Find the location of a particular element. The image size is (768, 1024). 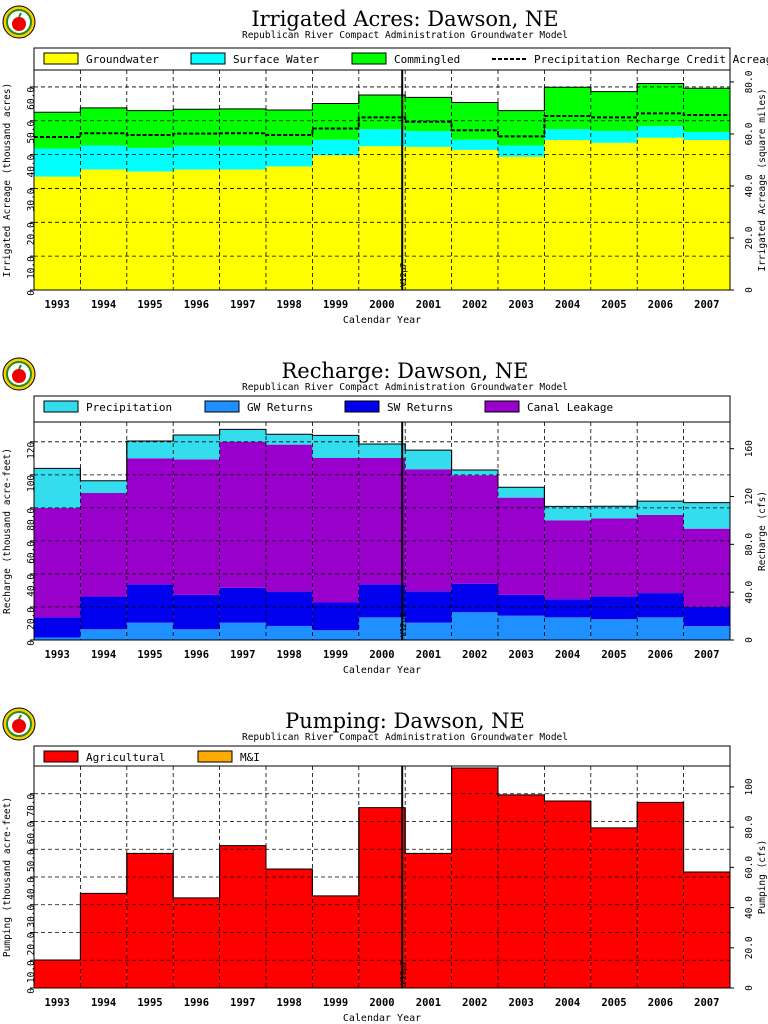

legend-label: SW Returns is located at coordinates (420, 407).